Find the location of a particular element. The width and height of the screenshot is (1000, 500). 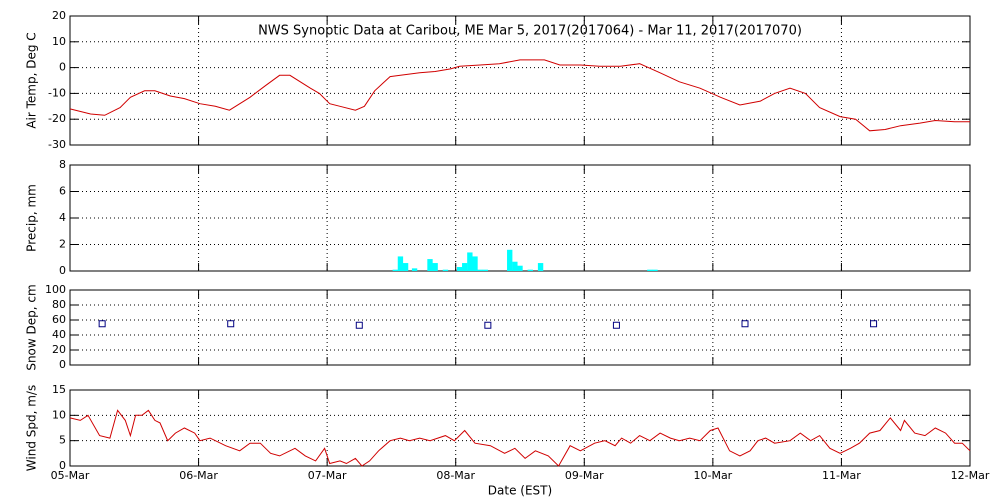

y-axis-label: Precip, mm is located at coordinates (32, 218).